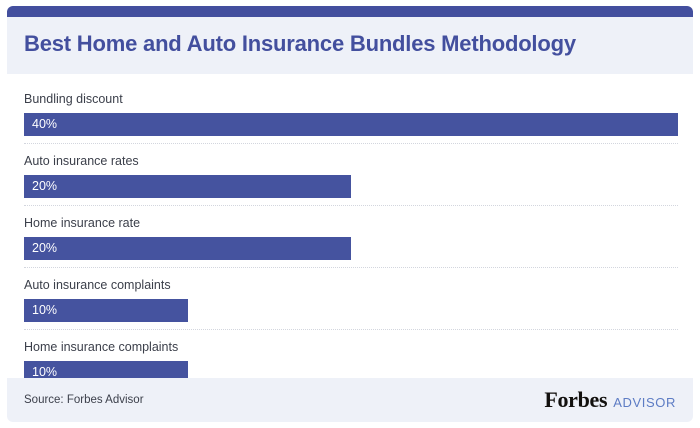 This screenshot has height=428, width=700. Describe the element at coordinates (73, 99) in the screenshot. I see `bar-category-label: Bundling discount` at that location.